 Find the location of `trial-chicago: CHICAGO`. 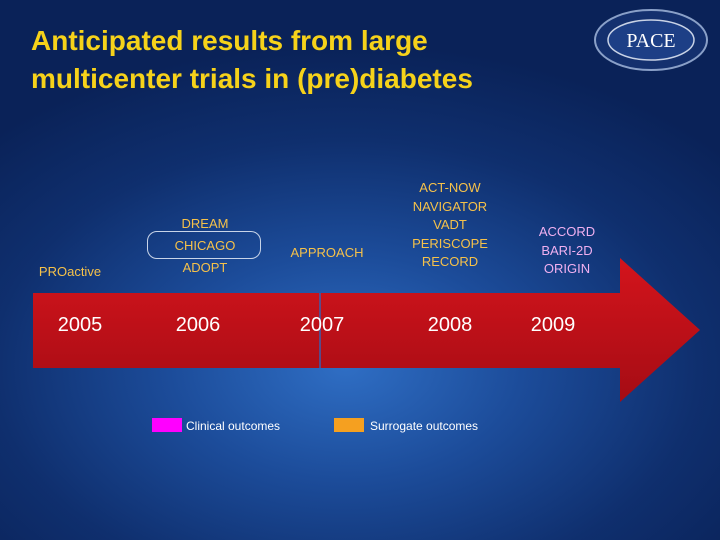

trial-chicago: CHICAGO is located at coordinates (205, 245).